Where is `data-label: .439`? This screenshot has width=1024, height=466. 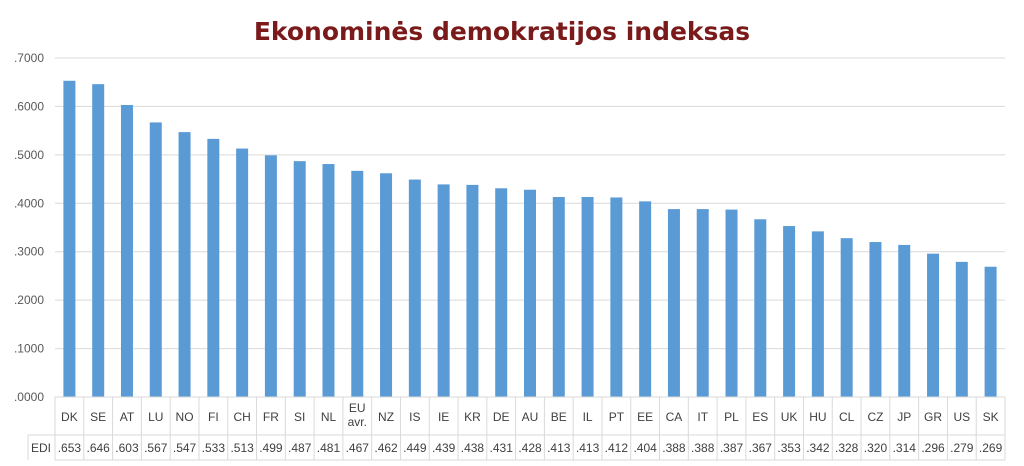 data-label: .439 is located at coordinates (444, 448).